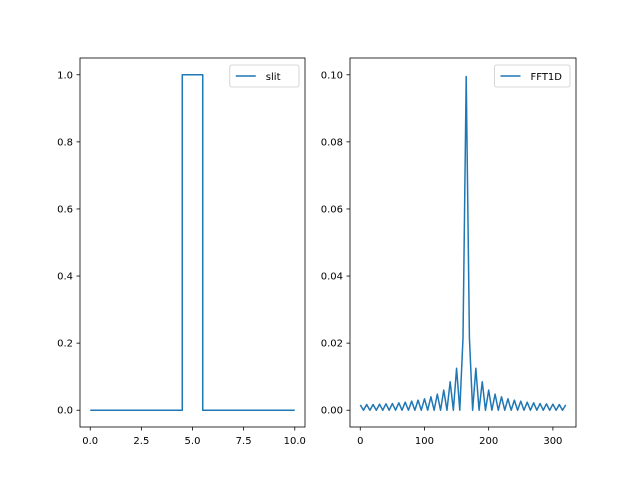 This screenshot has height=480, width=640. What do you see at coordinates (65, 411) in the screenshot?
I see `y-tick-label: 0.0` at bounding box center [65, 411].